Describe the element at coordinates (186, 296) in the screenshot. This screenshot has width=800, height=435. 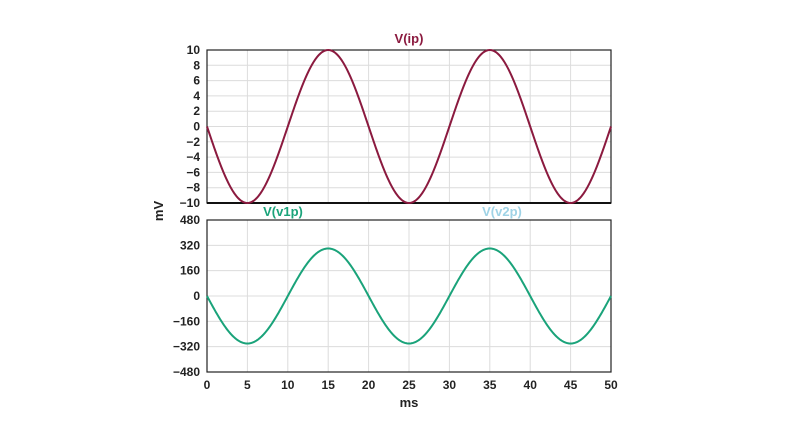
I see `bottom-y-tick-labels: 480 320 160 0 −160 −320 −480` at that location.